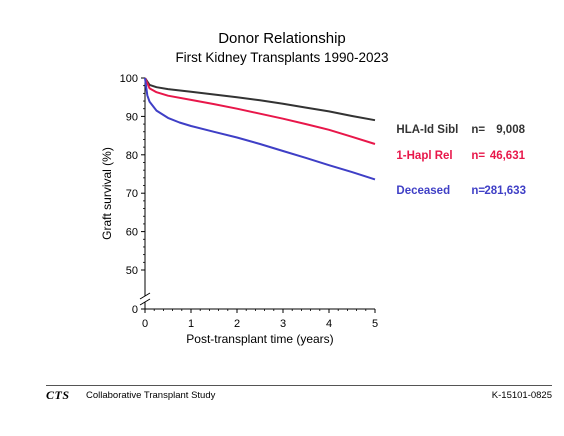  What do you see at coordinates (191, 324) in the screenshot?
I see `x-tick-label: 1` at bounding box center [191, 324].